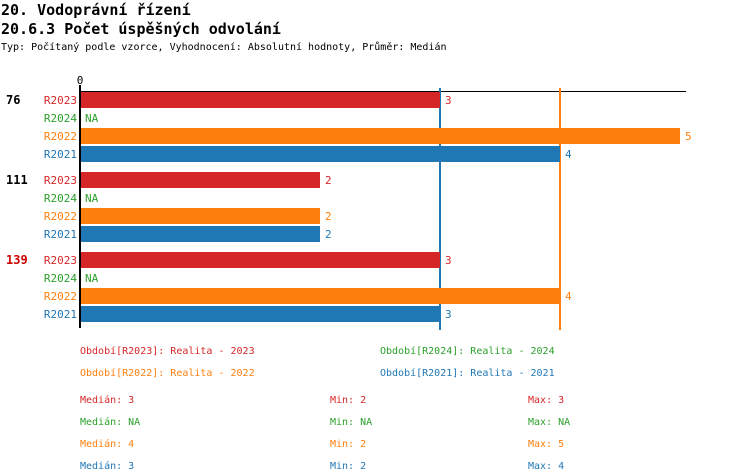 This screenshot has width=750, height=476. What do you see at coordinates (549, 422) in the screenshot?
I see `stat-max-r2024: Max: NA` at bounding box center [549, 422].